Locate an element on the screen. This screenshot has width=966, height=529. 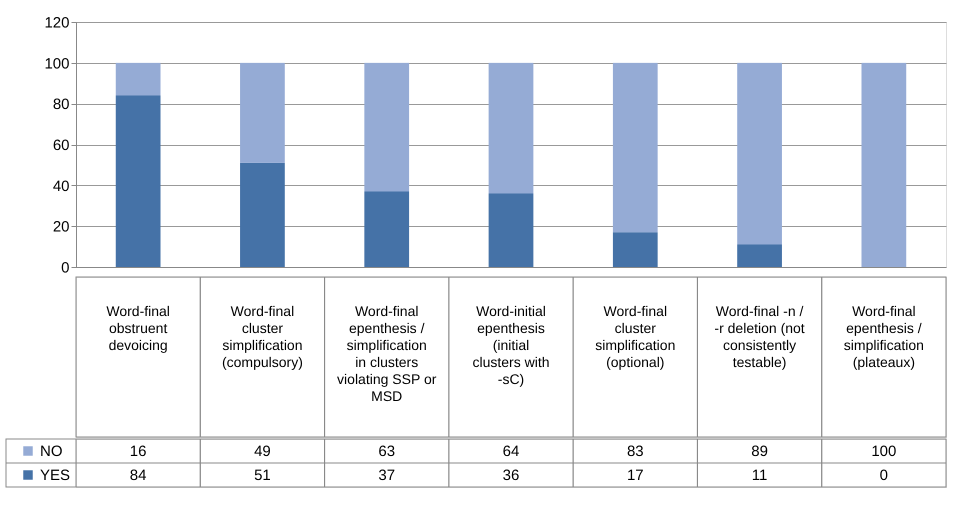
y-tick-label: 0 is located at coordinates (65, 268).